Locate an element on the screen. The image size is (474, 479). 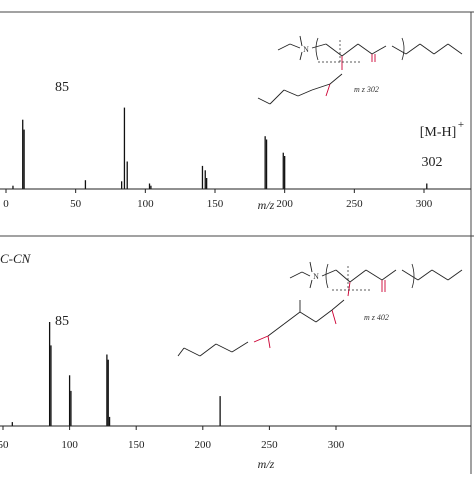
panel1-ticks: 0 50 100 150 200 250 300 is located at coordinates (218, 199).